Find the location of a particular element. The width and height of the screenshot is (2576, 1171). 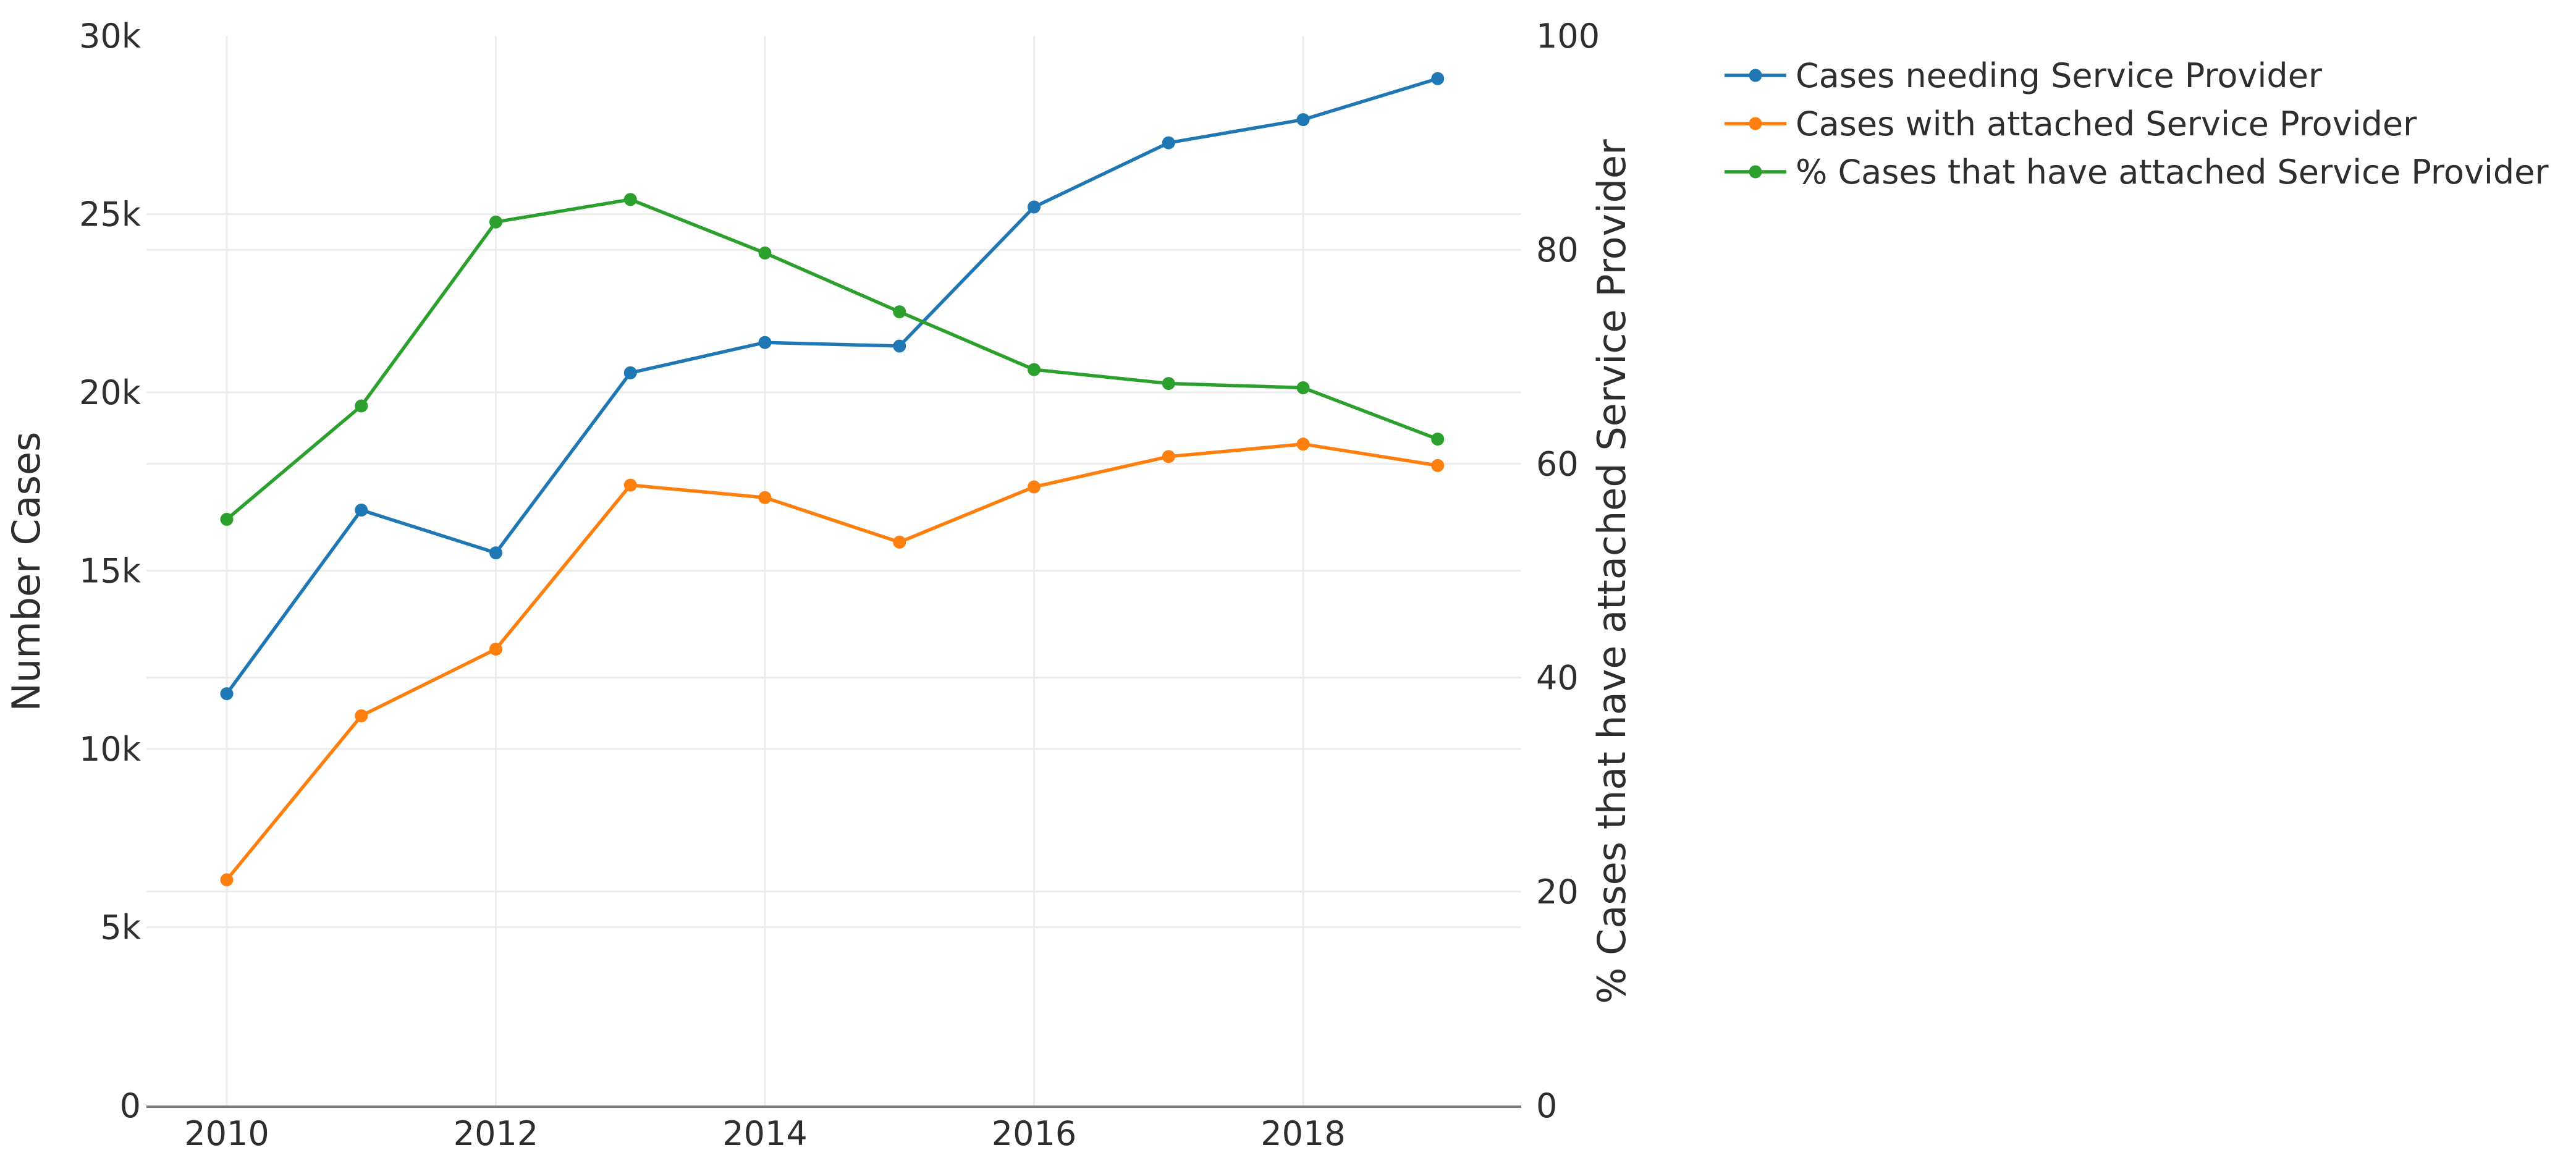

data-point-cases-needing-service-provider-2013 is located at coordinates (630, 372).